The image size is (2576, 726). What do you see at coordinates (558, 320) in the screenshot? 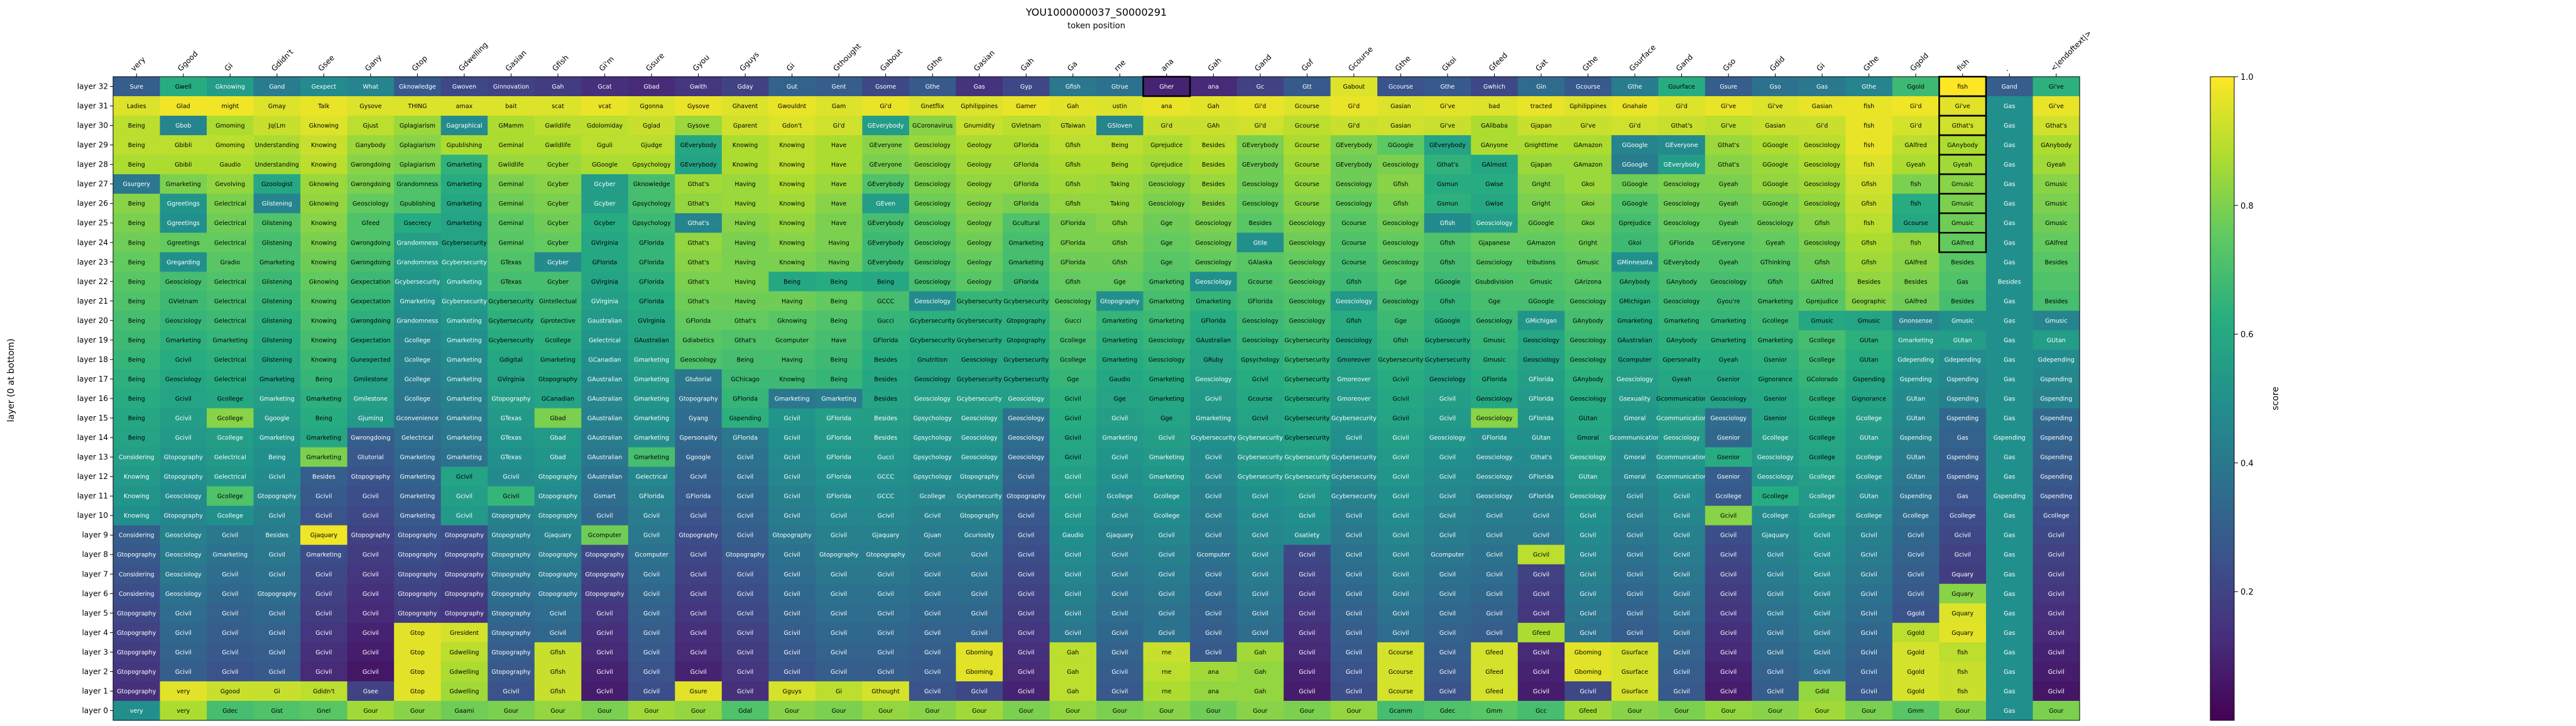
I see `cell-label: Gprotective` at bounding box center [558, 320].